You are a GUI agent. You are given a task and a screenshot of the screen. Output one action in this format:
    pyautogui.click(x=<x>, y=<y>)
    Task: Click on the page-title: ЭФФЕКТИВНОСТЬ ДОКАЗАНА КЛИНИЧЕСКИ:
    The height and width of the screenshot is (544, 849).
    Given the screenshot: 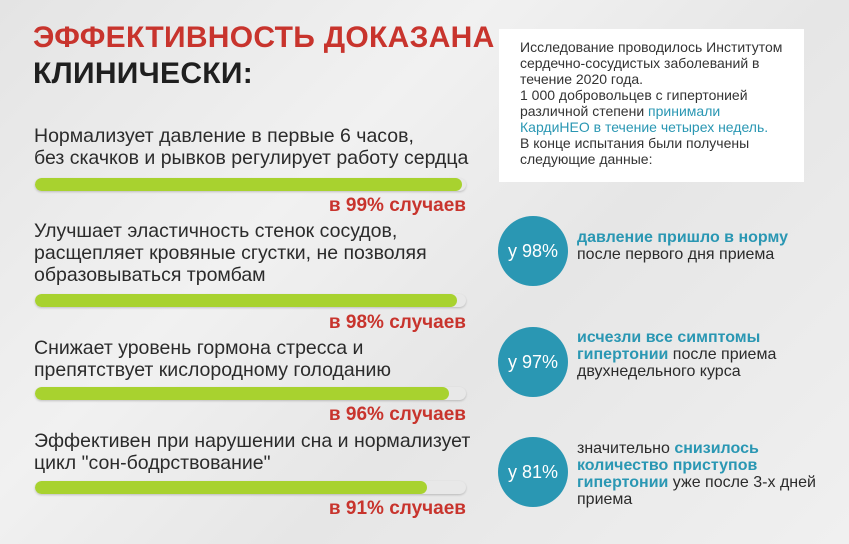 What is the action you would take?
    pyautogui.click(x=264, y=56)
    